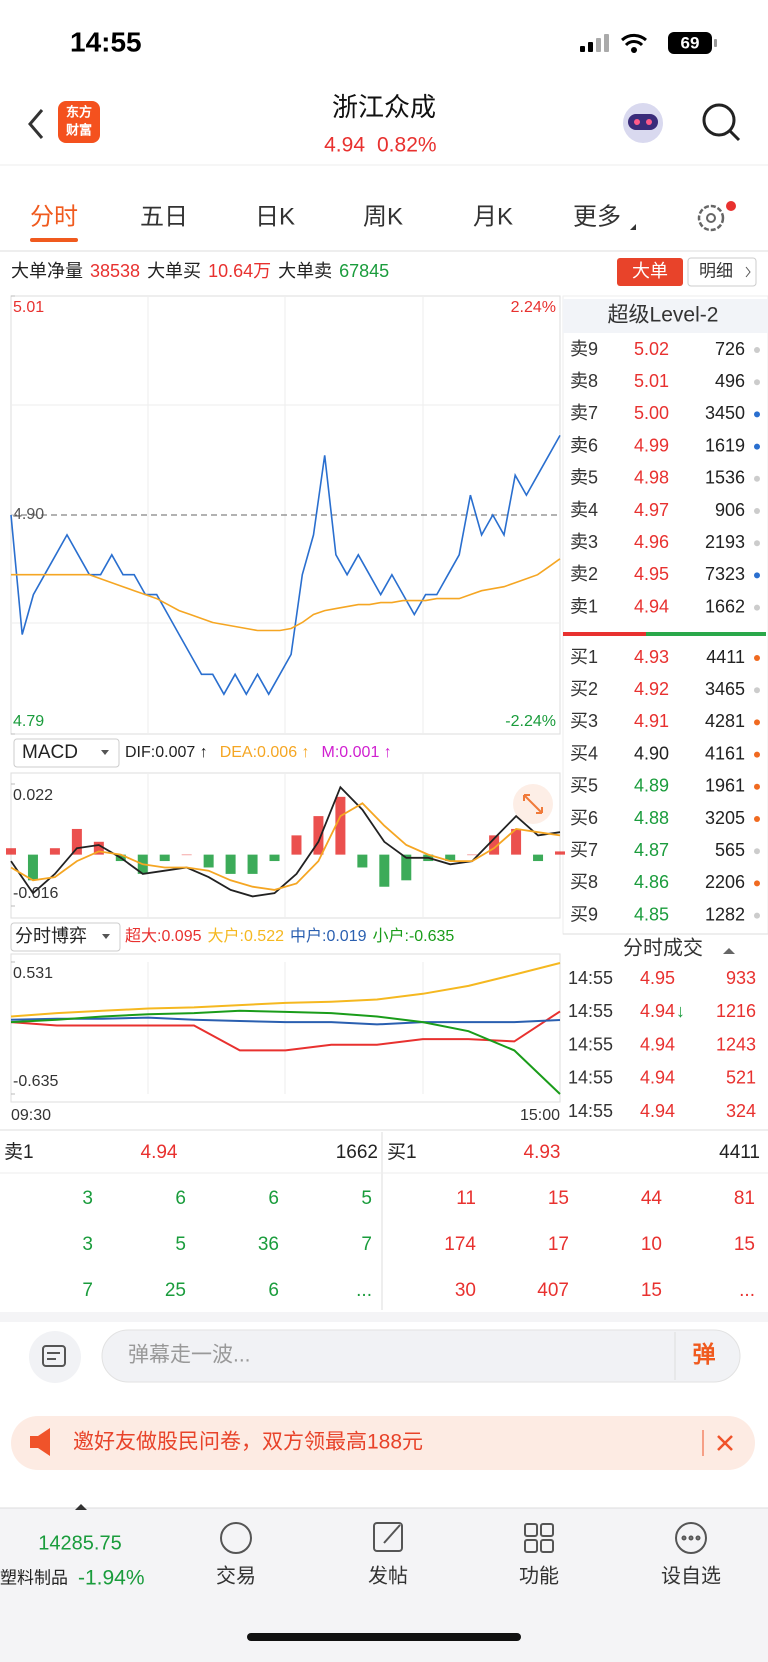  Describe the element at coordinates (725, 689) in the screenshot. I see `order-volume: 3465` at that location.